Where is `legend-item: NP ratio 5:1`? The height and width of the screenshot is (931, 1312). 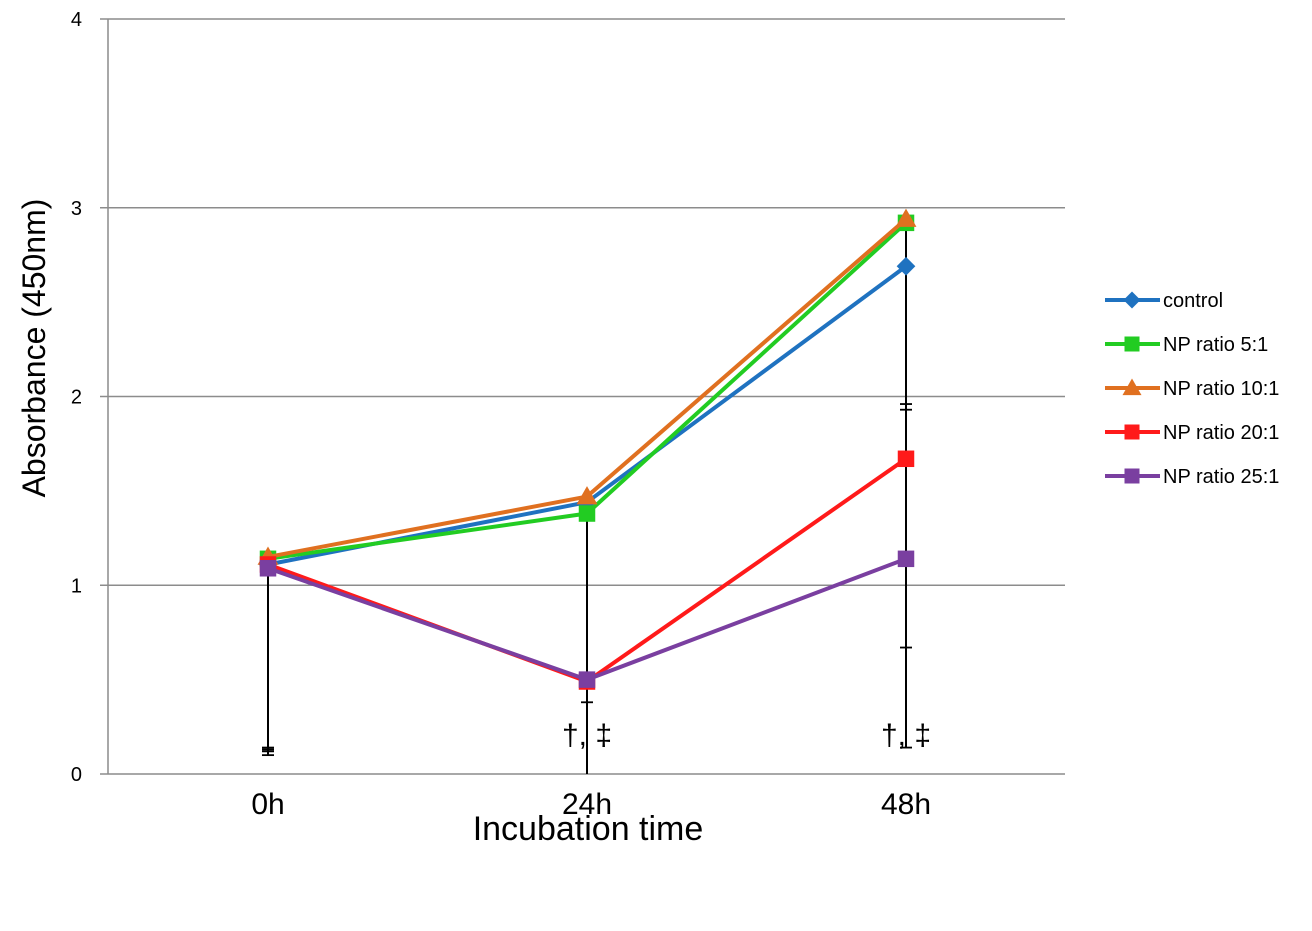
legend-item: NP ratio 5:1 is located at coordinates (1186, 345).